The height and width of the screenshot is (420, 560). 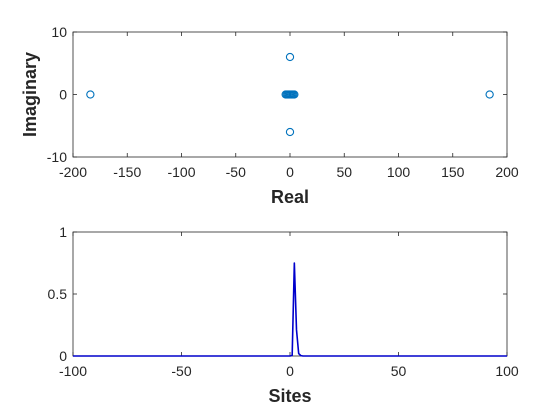 What do you see at coordinates (290, 197) in the screenshot?
I see `x-axis-label: Real` at bounding box center [290, 197].